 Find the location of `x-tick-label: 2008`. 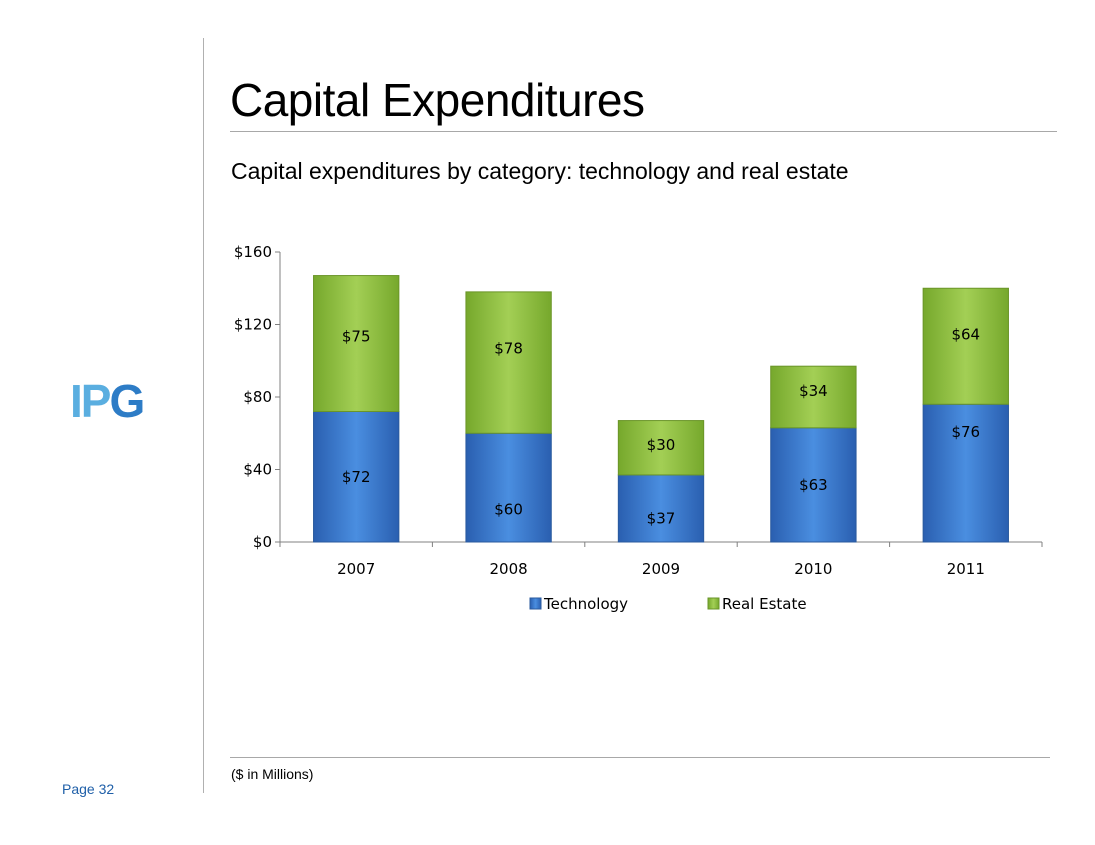

x-tick-label: 2008 is located at coordinates (509, 569).